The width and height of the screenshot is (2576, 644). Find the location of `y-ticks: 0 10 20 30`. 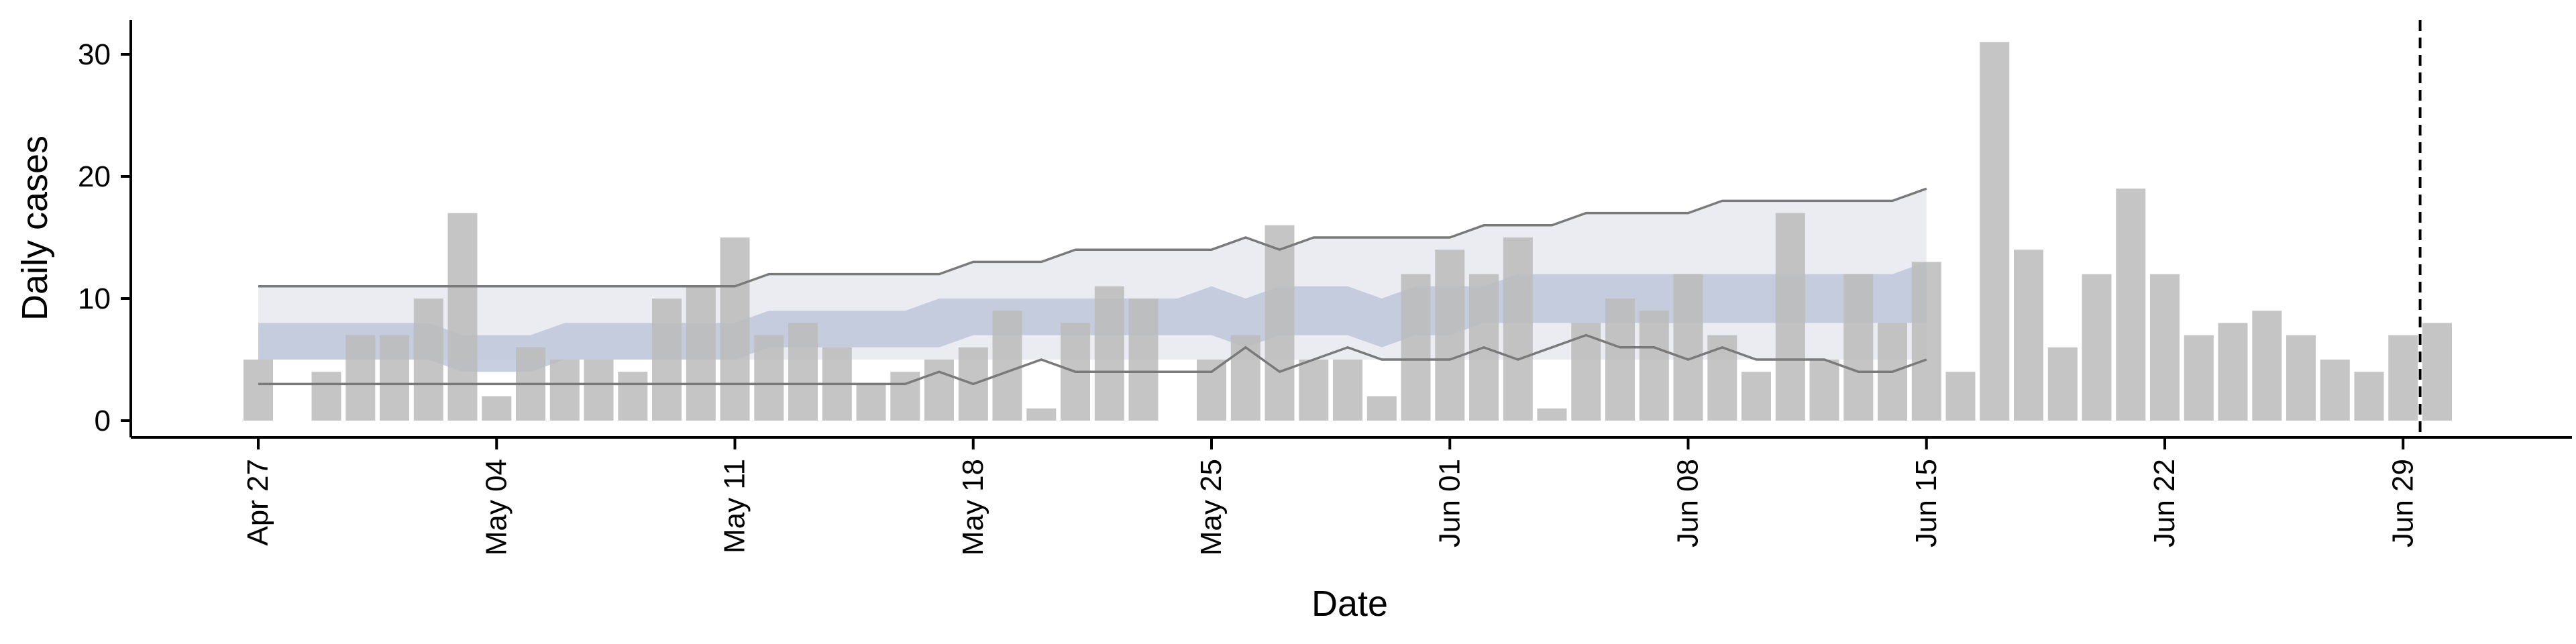

y-ticks: 0 10 20 30 is located at coordinates (104, 237).